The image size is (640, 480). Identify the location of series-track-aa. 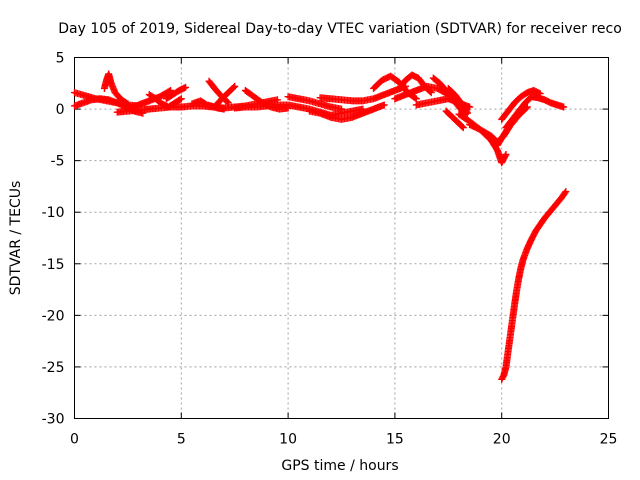
(510, 126).